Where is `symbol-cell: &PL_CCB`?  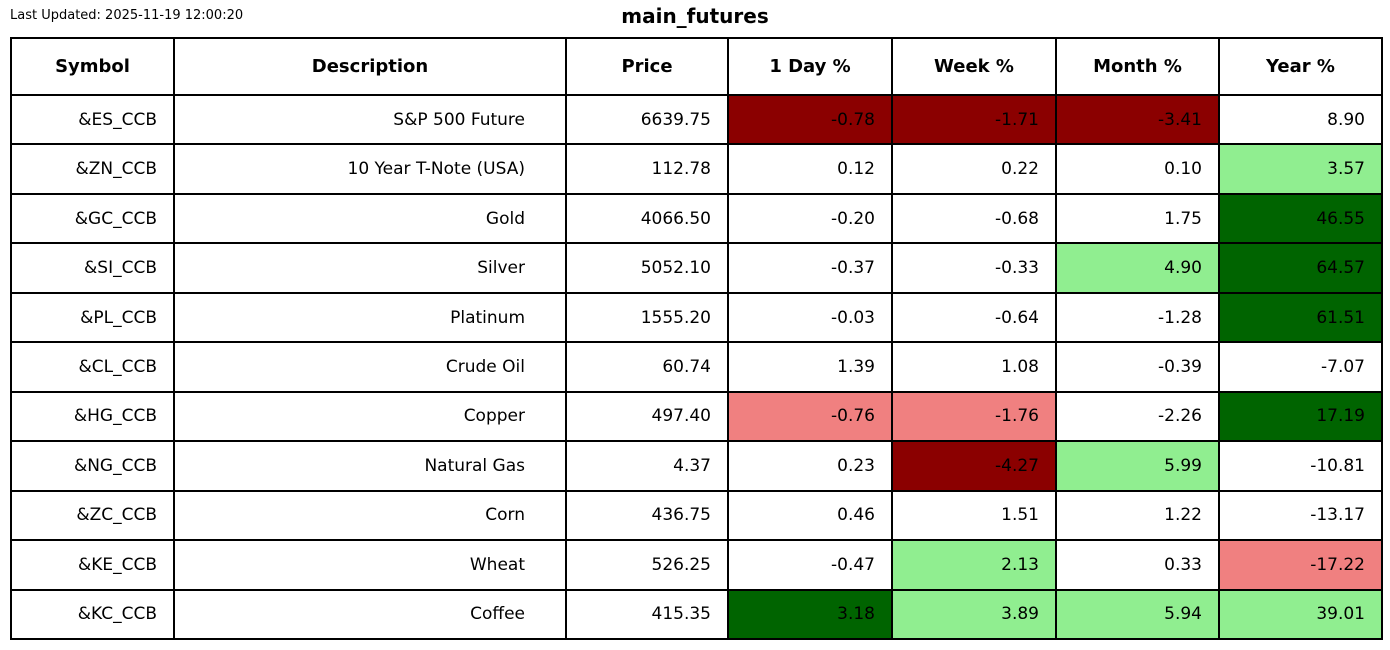 symbol-cell: &PL_CCB is located at coordinates (92, 317).